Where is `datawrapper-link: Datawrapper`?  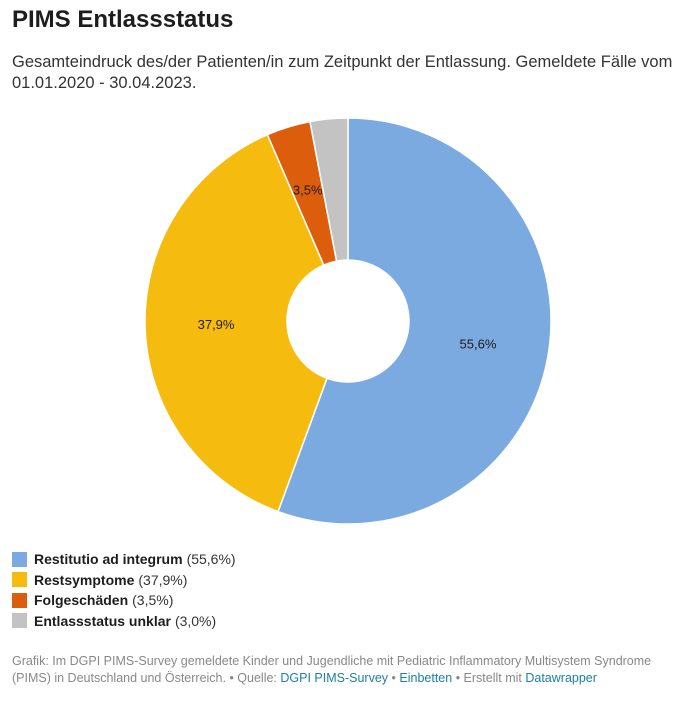 datawrapper-link: Datawrapper is located at coordinates (561, 677).